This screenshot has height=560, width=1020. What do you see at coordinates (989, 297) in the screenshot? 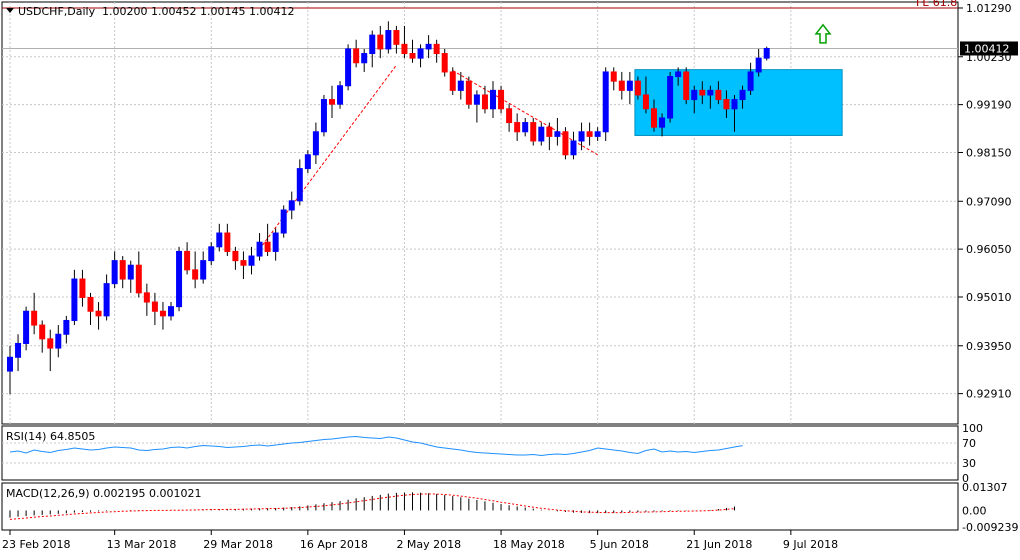
I see `y-tick-label: 0.95010` at bounding box center [989, 297].